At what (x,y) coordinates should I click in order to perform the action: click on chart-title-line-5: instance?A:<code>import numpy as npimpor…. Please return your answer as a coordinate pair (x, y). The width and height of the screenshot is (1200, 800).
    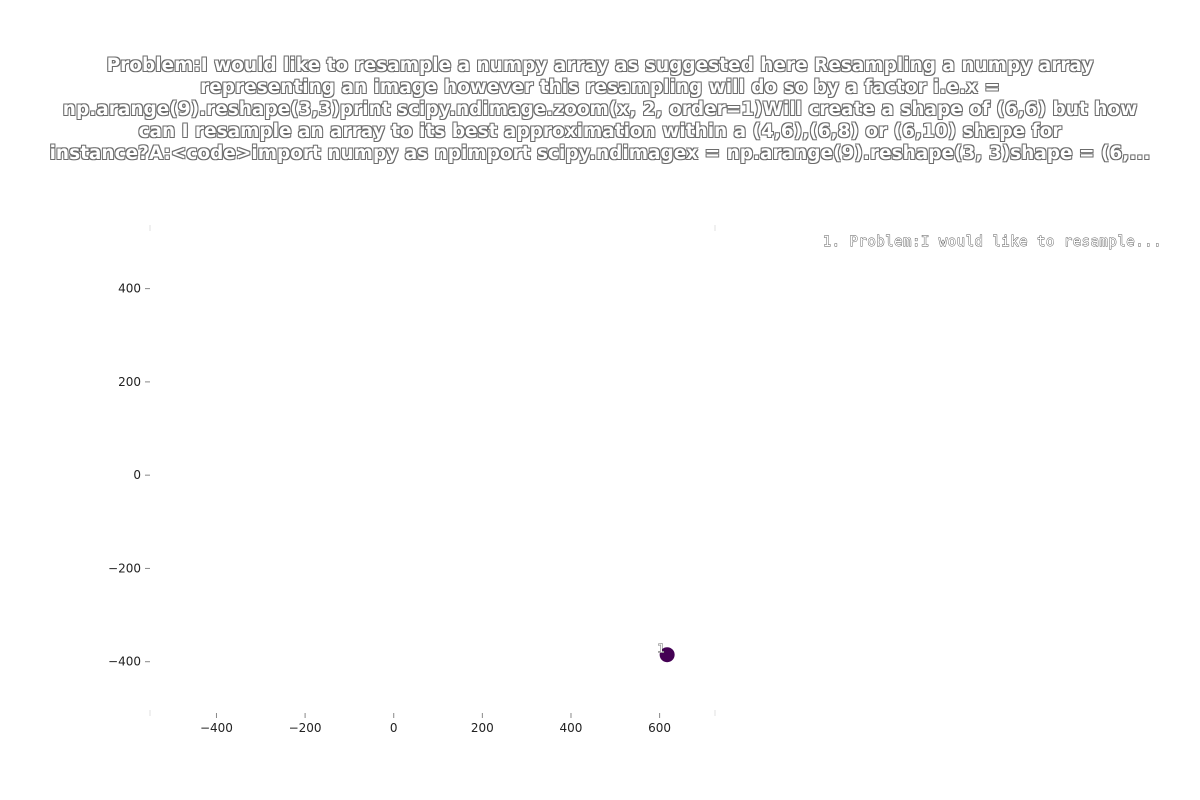
    Looking at the image, I should click on (600, 153).